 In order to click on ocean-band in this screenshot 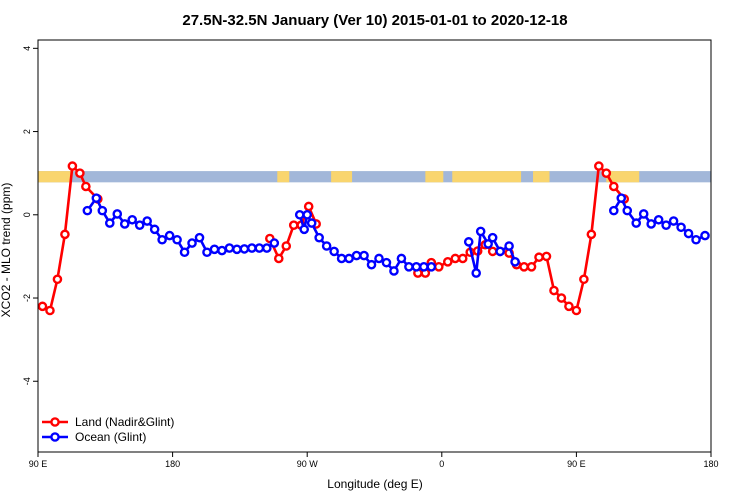, I will do `click(374, 177)`.